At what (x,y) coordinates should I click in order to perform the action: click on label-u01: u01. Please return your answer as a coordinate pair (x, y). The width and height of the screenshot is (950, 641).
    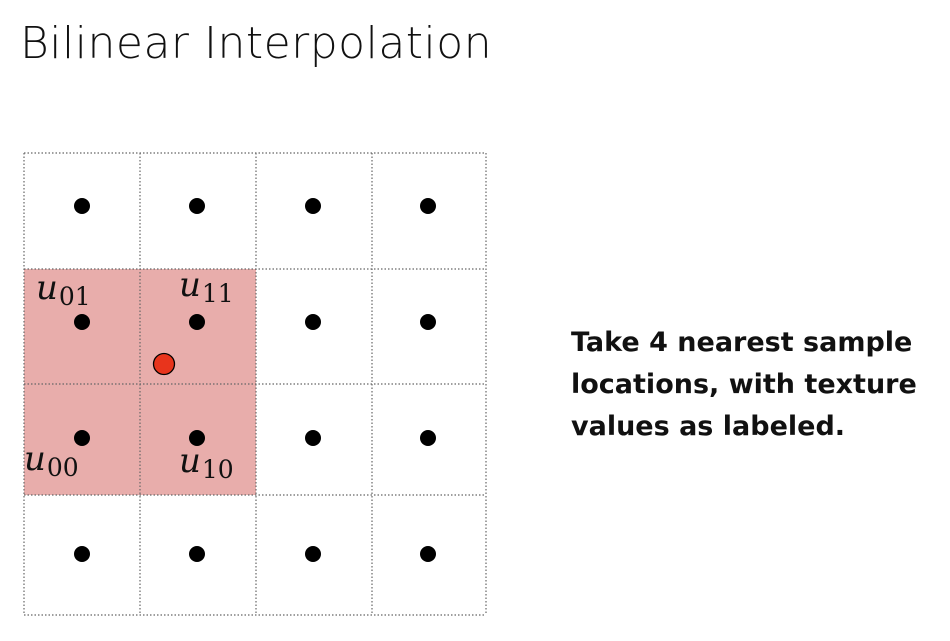
    Looking at the image, I should click on (63, 289).